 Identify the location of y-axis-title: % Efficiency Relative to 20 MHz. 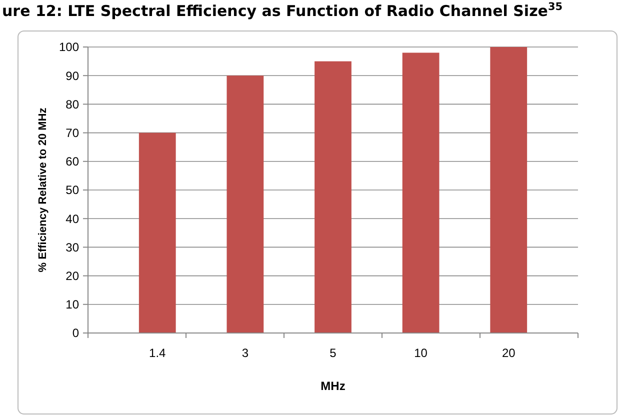
(43, 189).